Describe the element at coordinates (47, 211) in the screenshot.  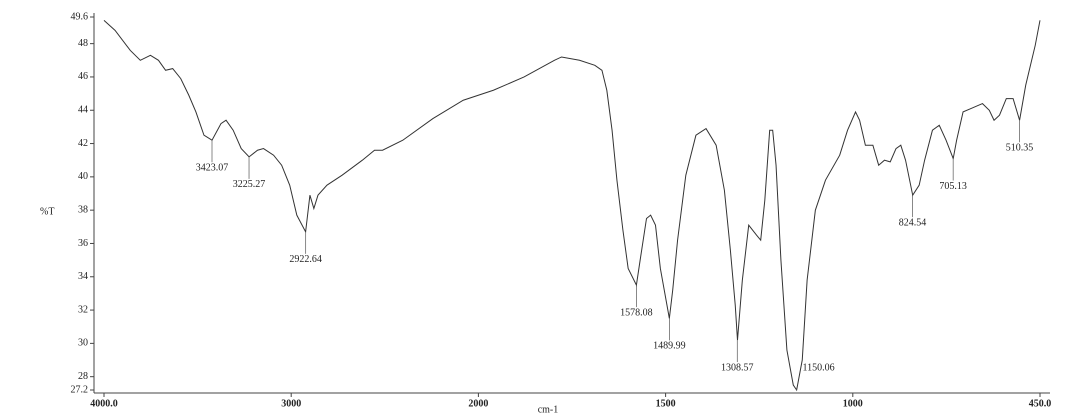
I see `y-axis-label: %T` at that location.